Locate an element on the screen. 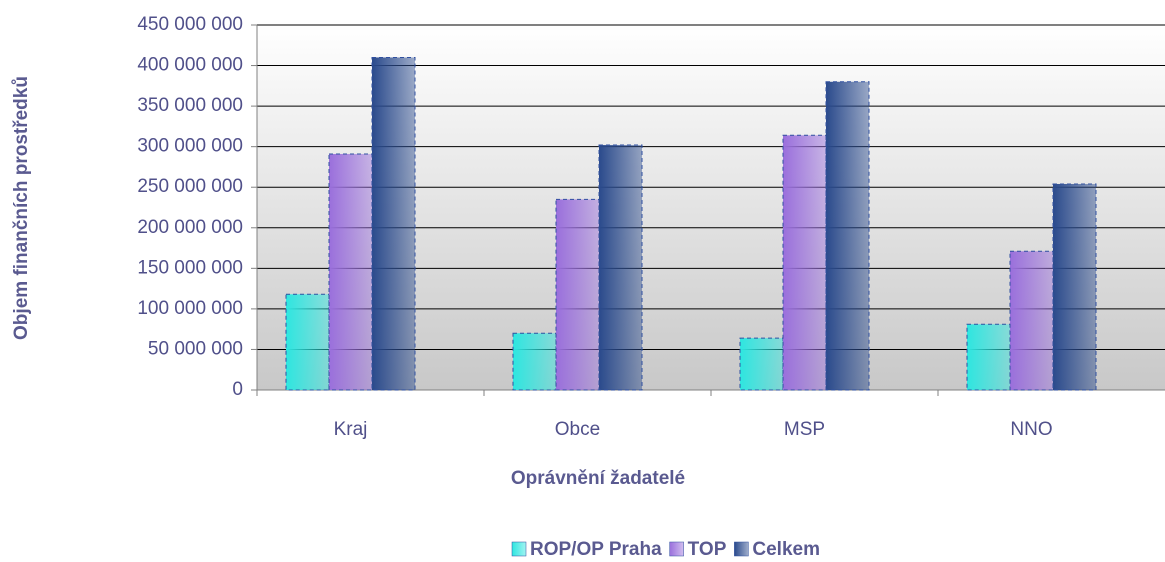 Image resolution: width=1165 pixels, height=562 pixels. y-tick-label: 150 000 000 is located at coordinates (190, 267).